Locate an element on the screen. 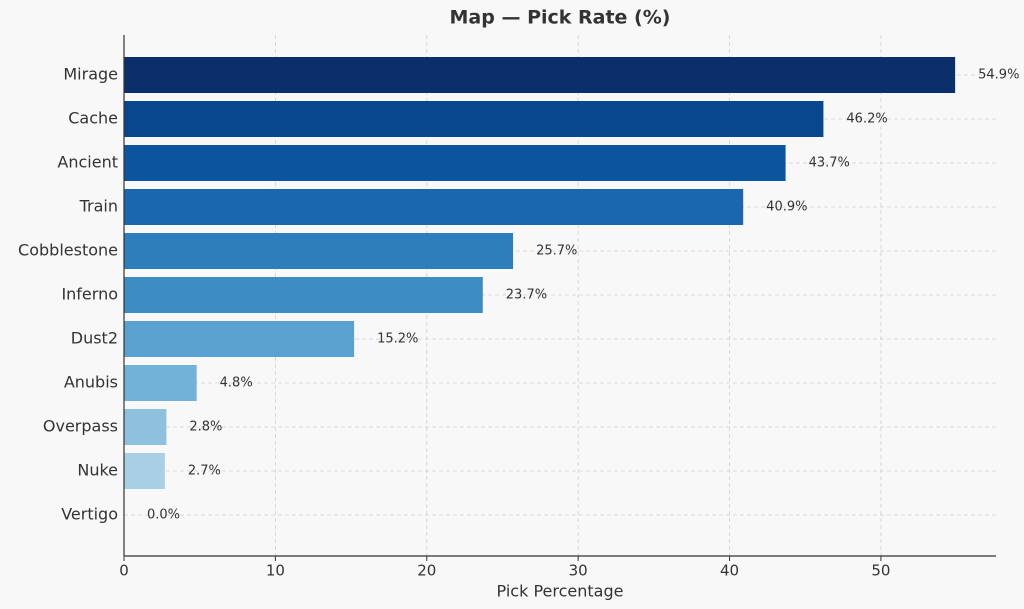 Image resolution: width=1024 pixels, height=609 pixels. x-axis-label: Pick Percentage is located at coordinates (560, 591).